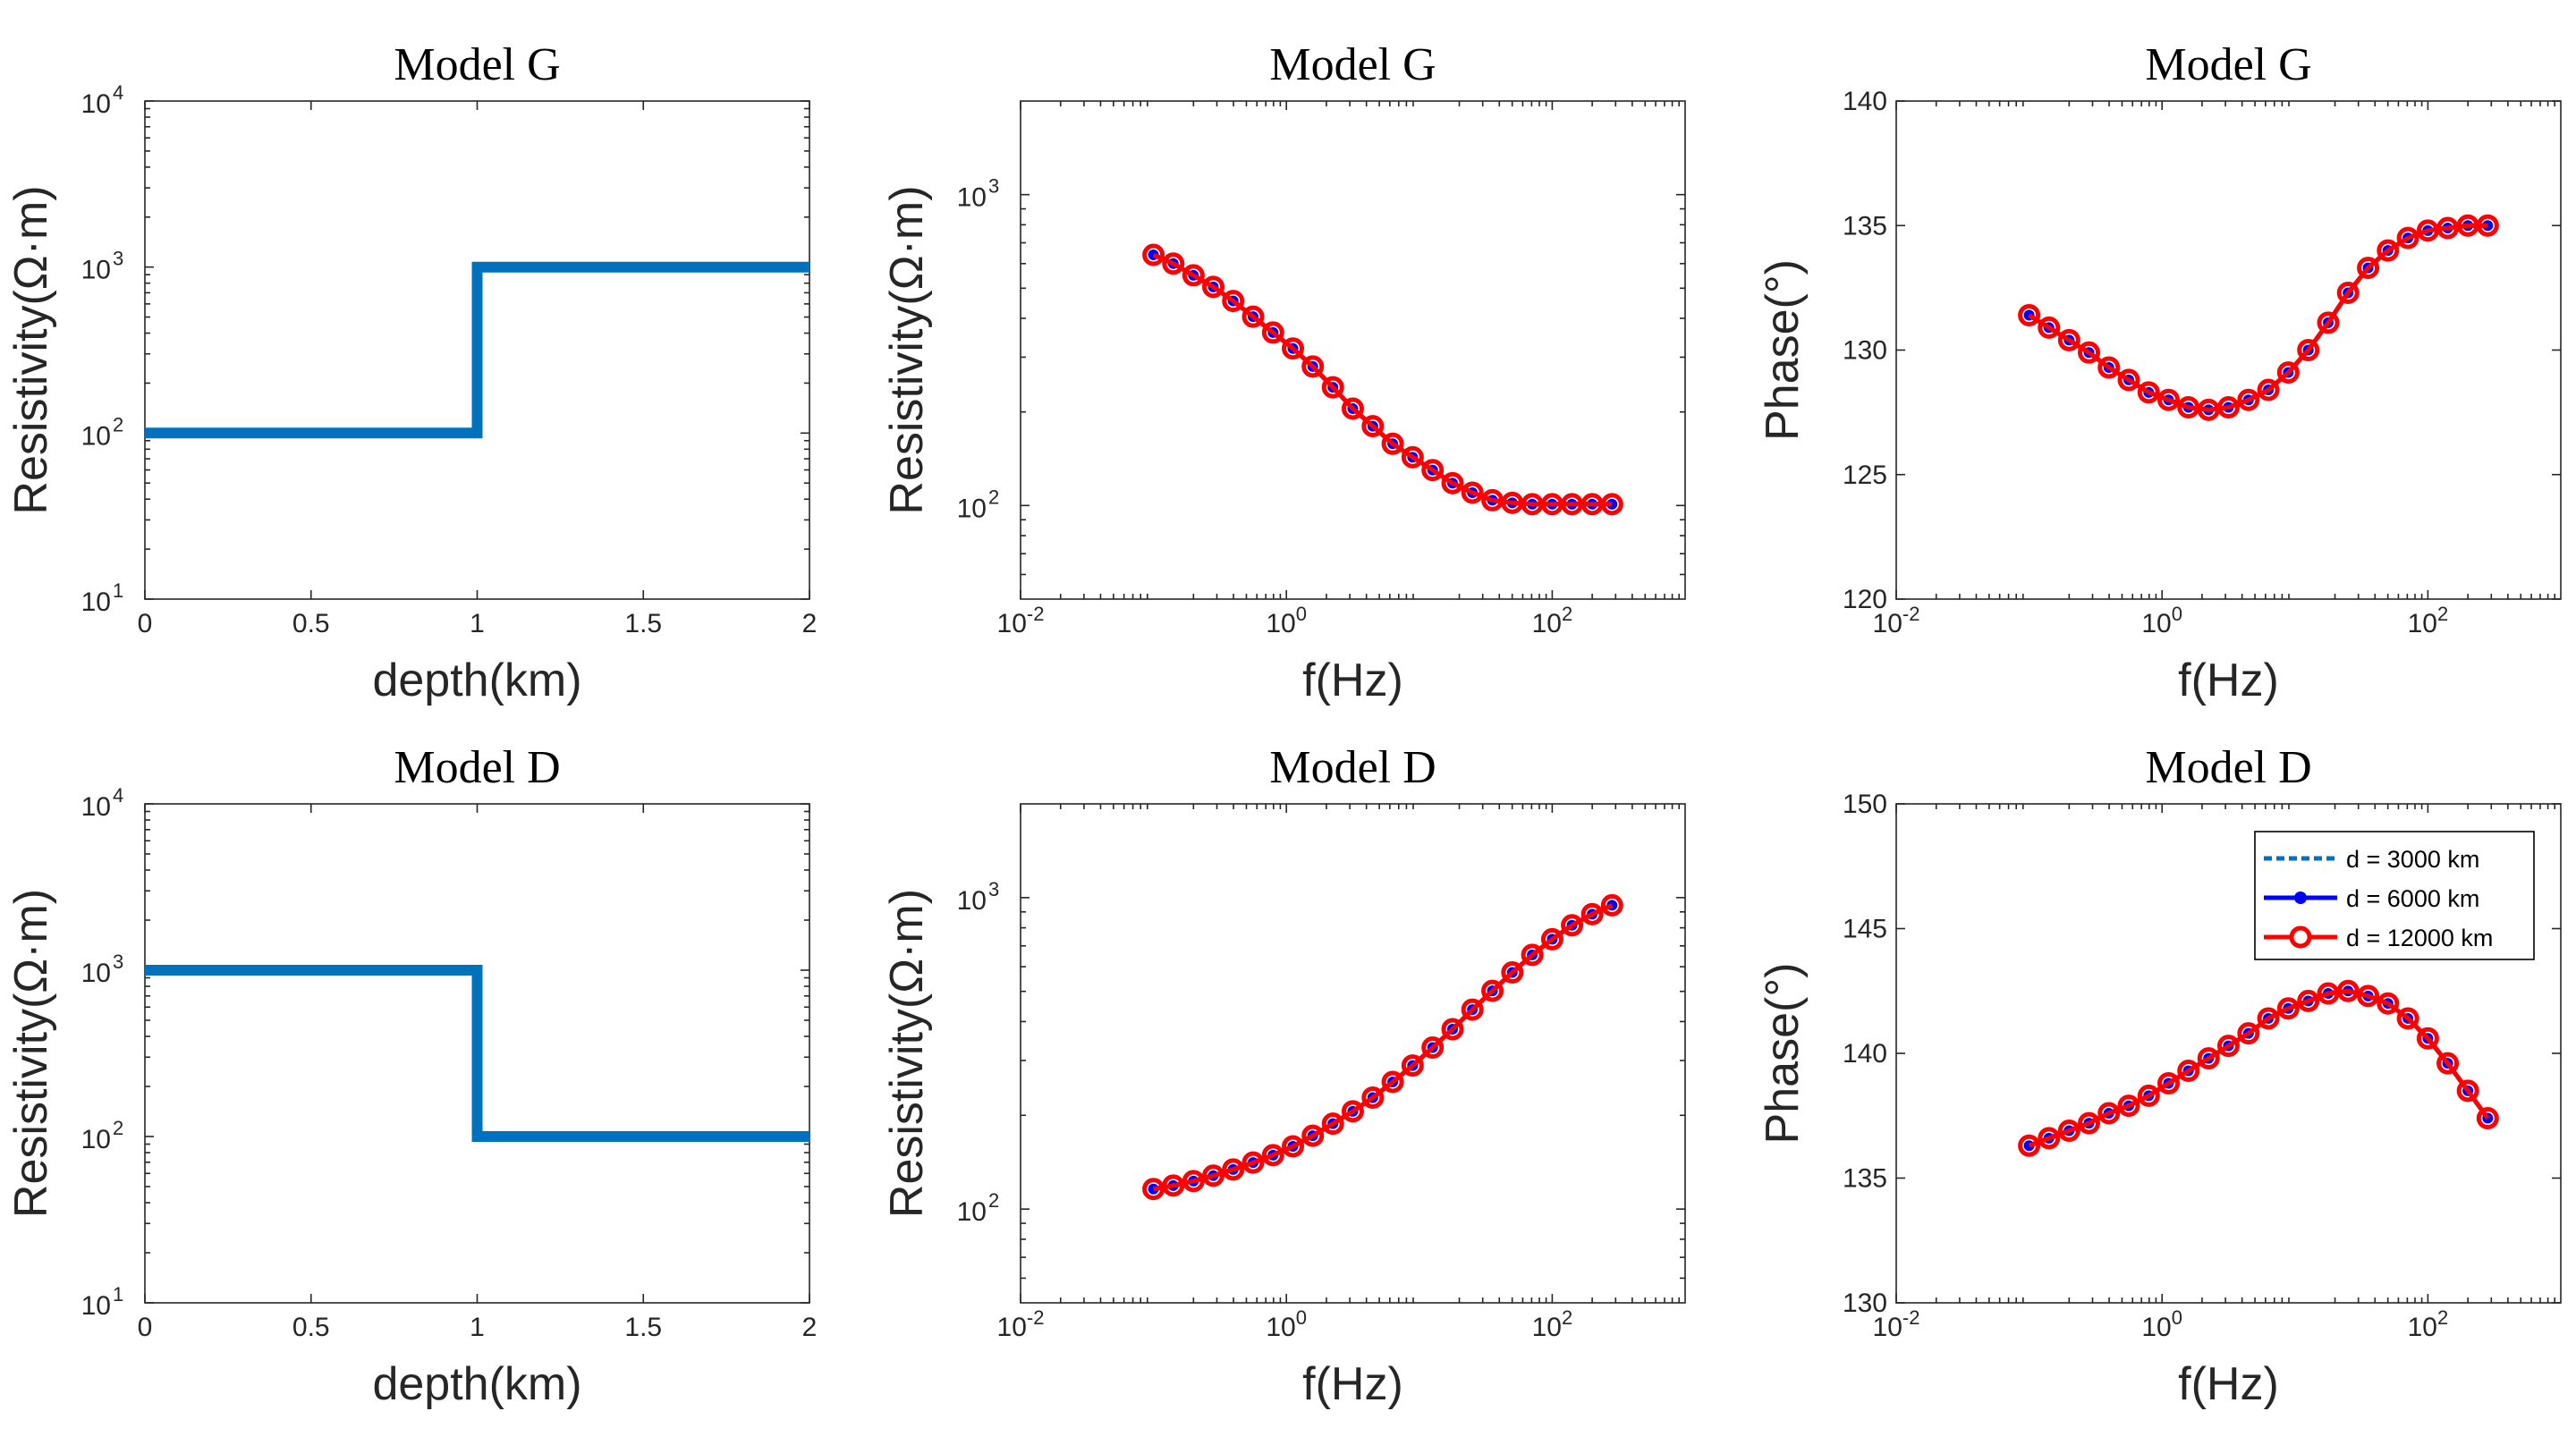  I want to click on x-tick-label: 0.5, so click(311, 623).